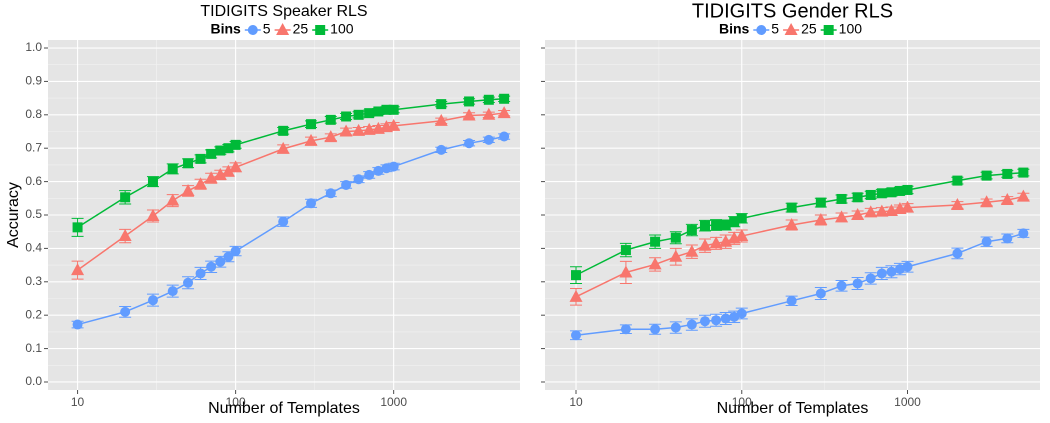  Describe the element at coordinates (33, 147) in the screenshot. I see `y-tick-label: 0.7` at that location.